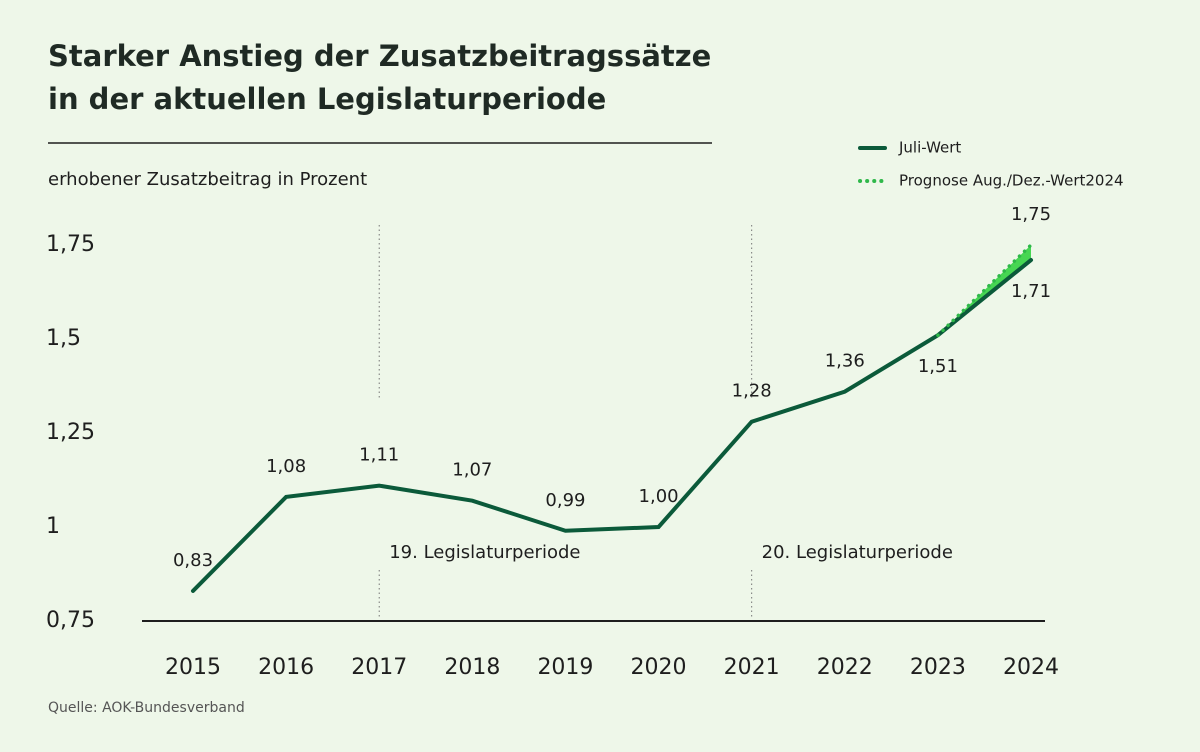  Describe the element at coordinates (193, 560) in the screenshot. I see `data-label: 0,83` at that location.